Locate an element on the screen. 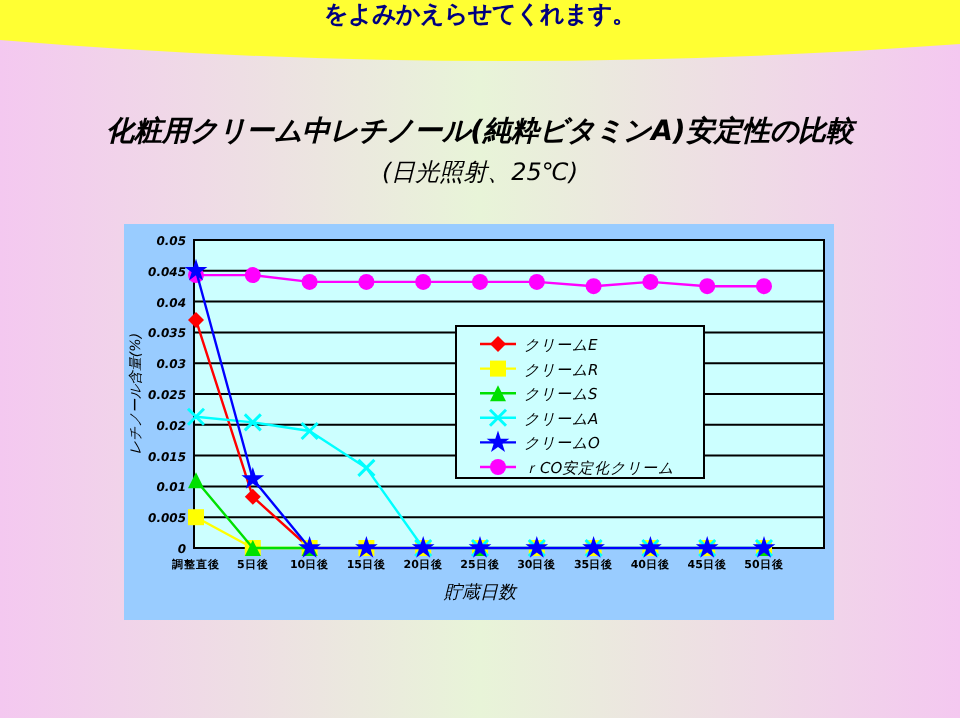 Image resolution: width=960 pixels, height=718 pixels. chart-title: 化粧用クリーム中レチノール(純粋ビタミンA)安定性の比較 is located at coordinates (482, 131).